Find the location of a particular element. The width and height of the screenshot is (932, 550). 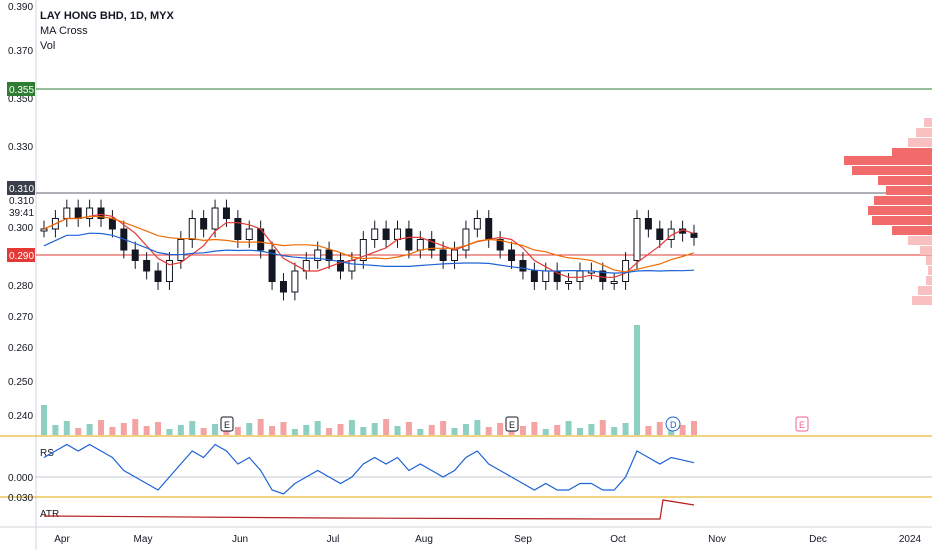

time-tick-label: Jun is located at coordinates (240, 539).